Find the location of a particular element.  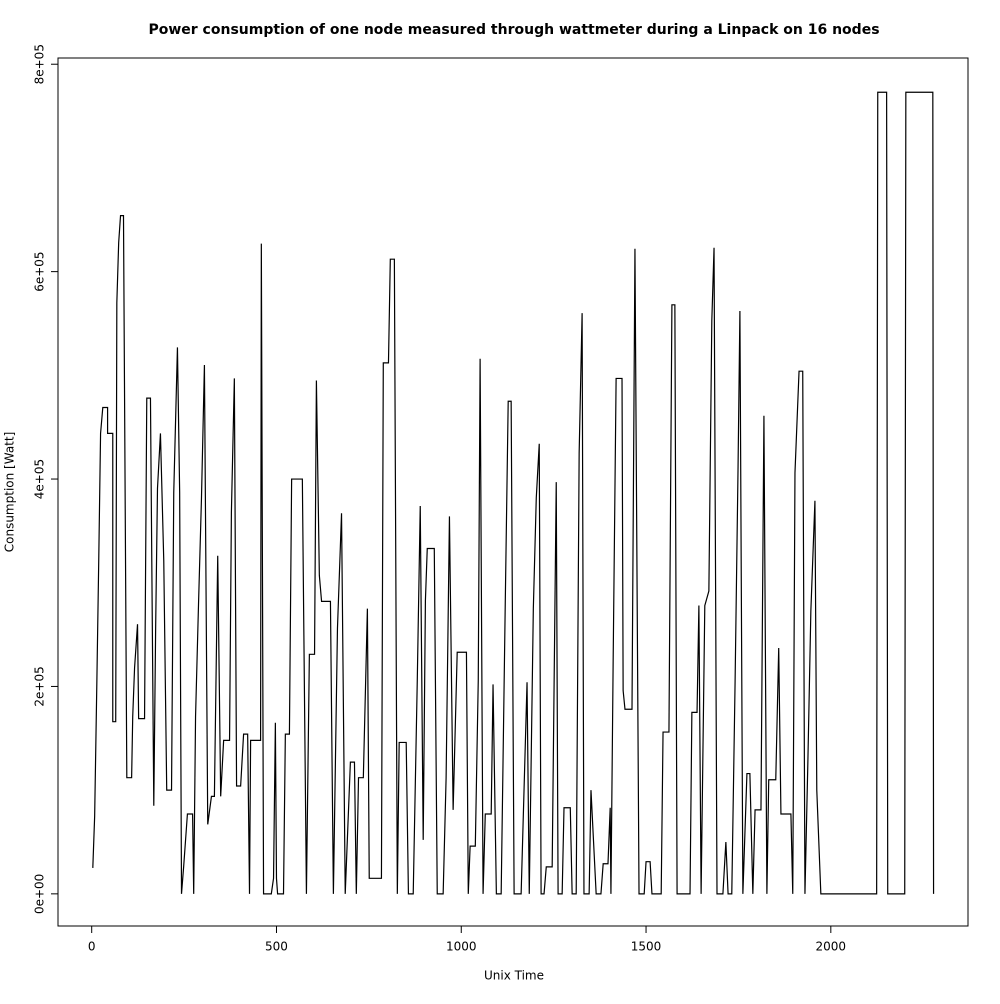

x-tick-label: 500 is located at coordinates (276, 947).